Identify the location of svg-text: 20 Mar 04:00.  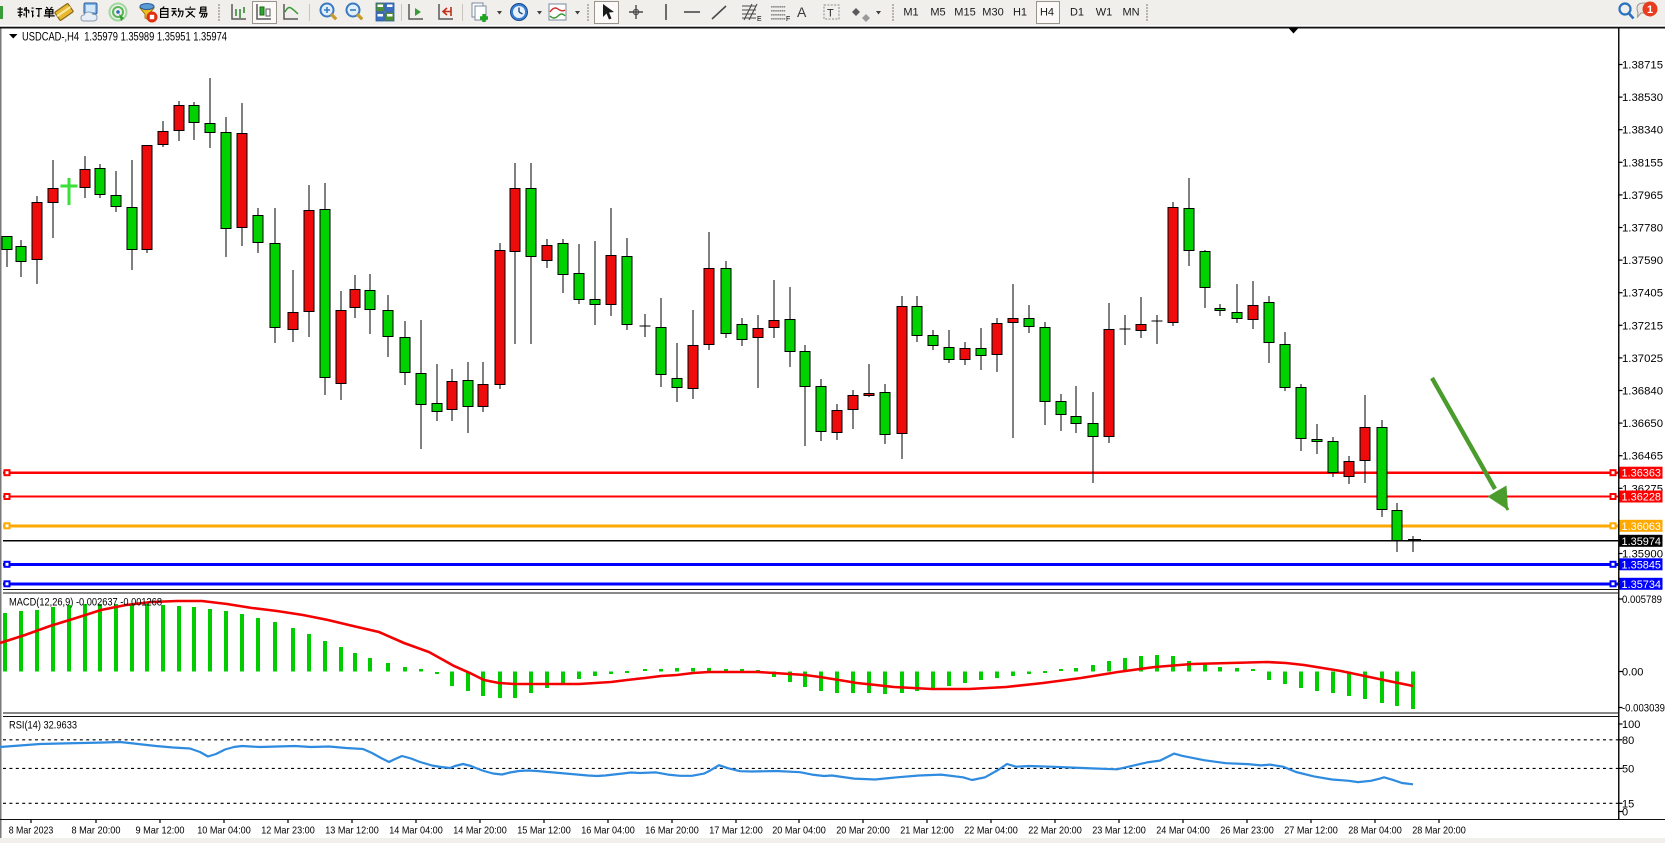
(799, 831).